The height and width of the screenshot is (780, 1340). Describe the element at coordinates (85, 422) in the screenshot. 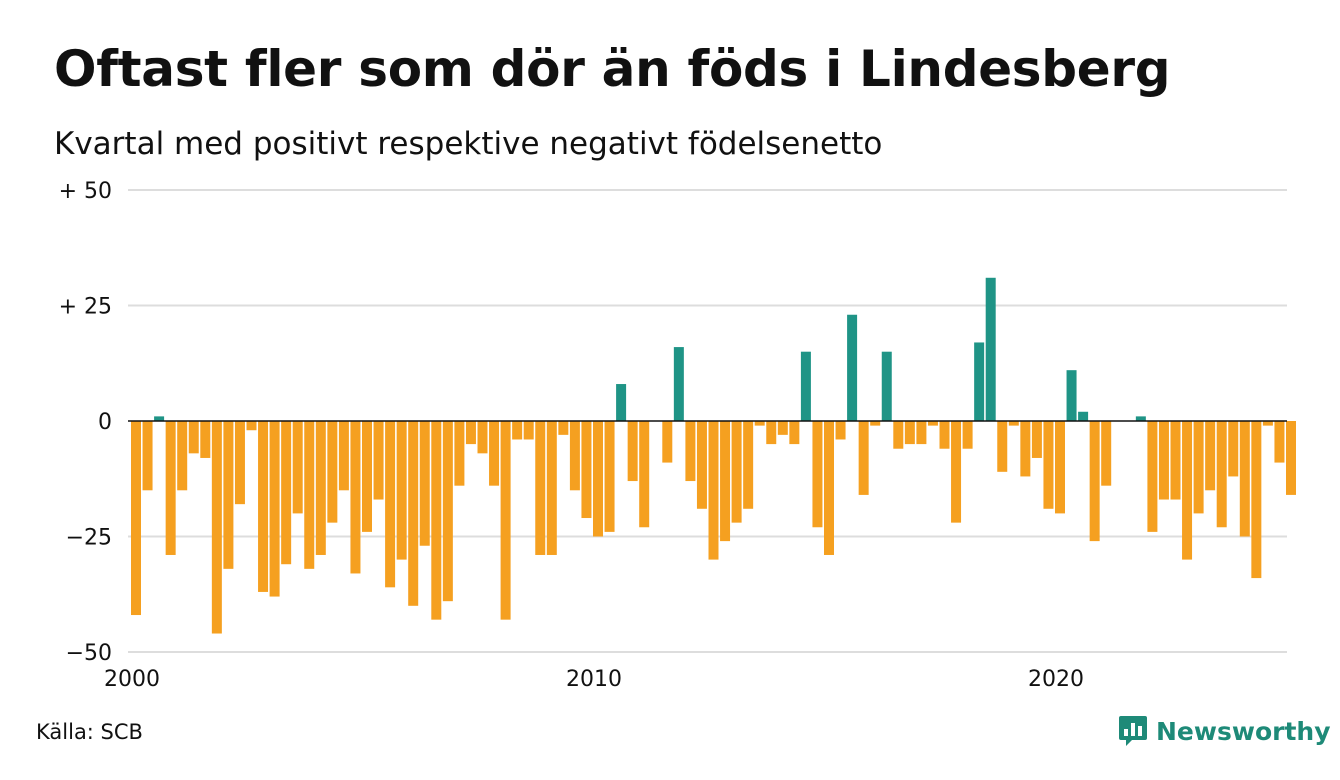

I see `y-axis-ticks: + 50 + 25 0 −25 −50` at that location.